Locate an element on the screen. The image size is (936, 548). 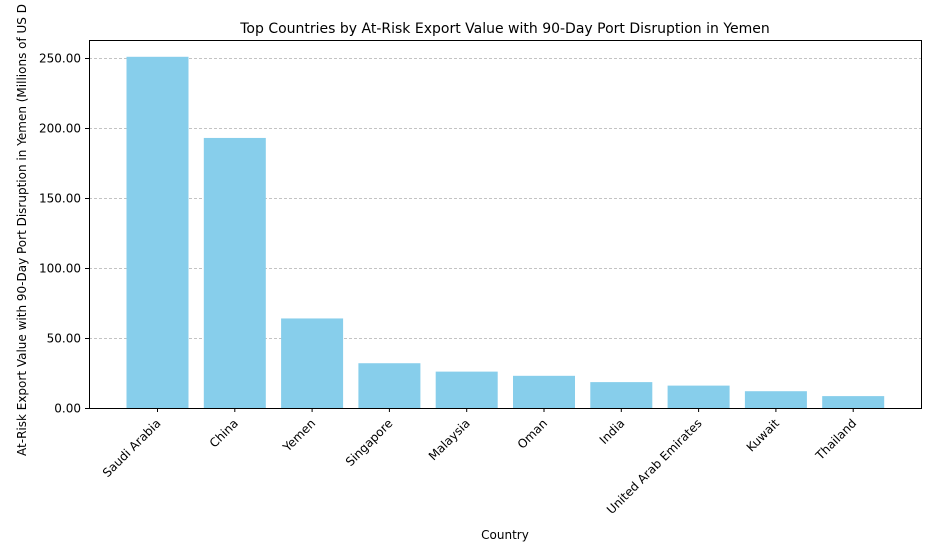
y-tick-label: 200.00 is located at coordinates (60, 129).